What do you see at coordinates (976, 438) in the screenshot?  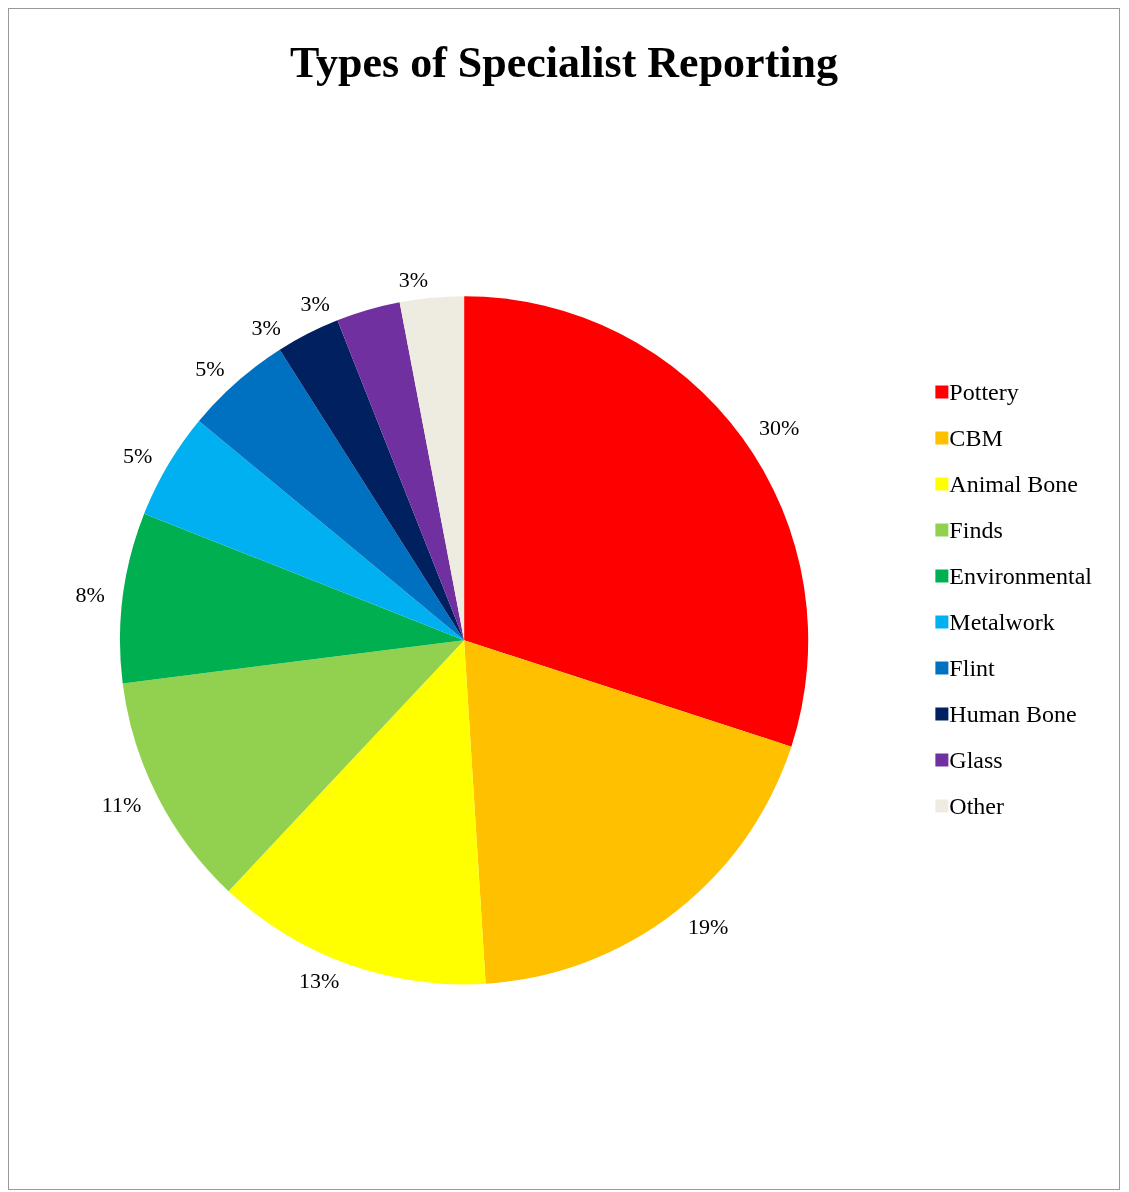 I see `legend-label: CBM` at bounding box center [976, 438].